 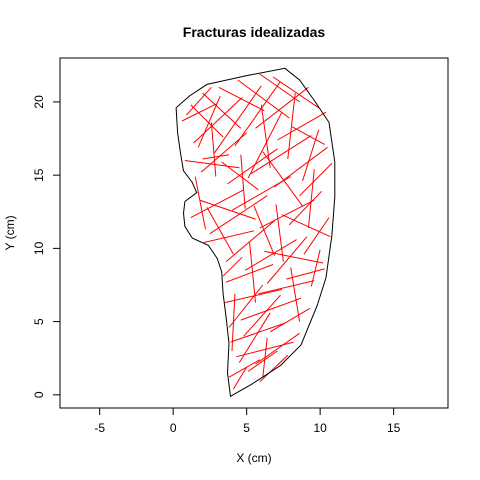 What do you see at coordinates (254, 32) in the screenshot?
I see `chart-title: Fracturas idealizadas` at bounding box center [254, 32].